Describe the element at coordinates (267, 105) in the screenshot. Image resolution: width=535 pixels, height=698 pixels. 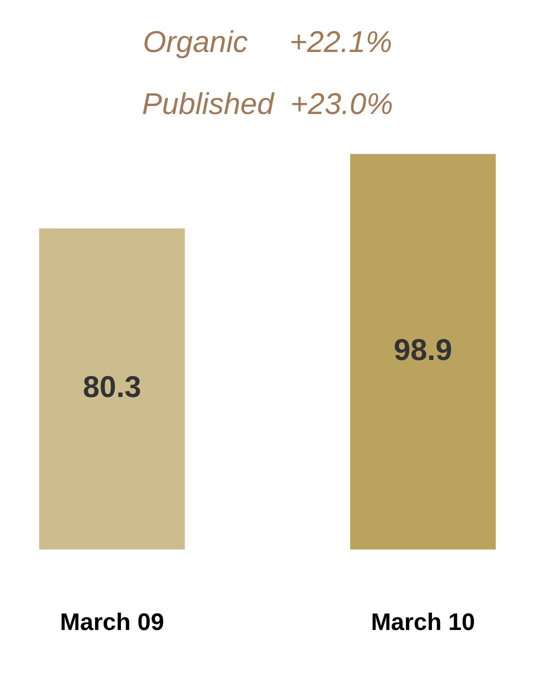
I see `text: Published +23.0%` at that location.